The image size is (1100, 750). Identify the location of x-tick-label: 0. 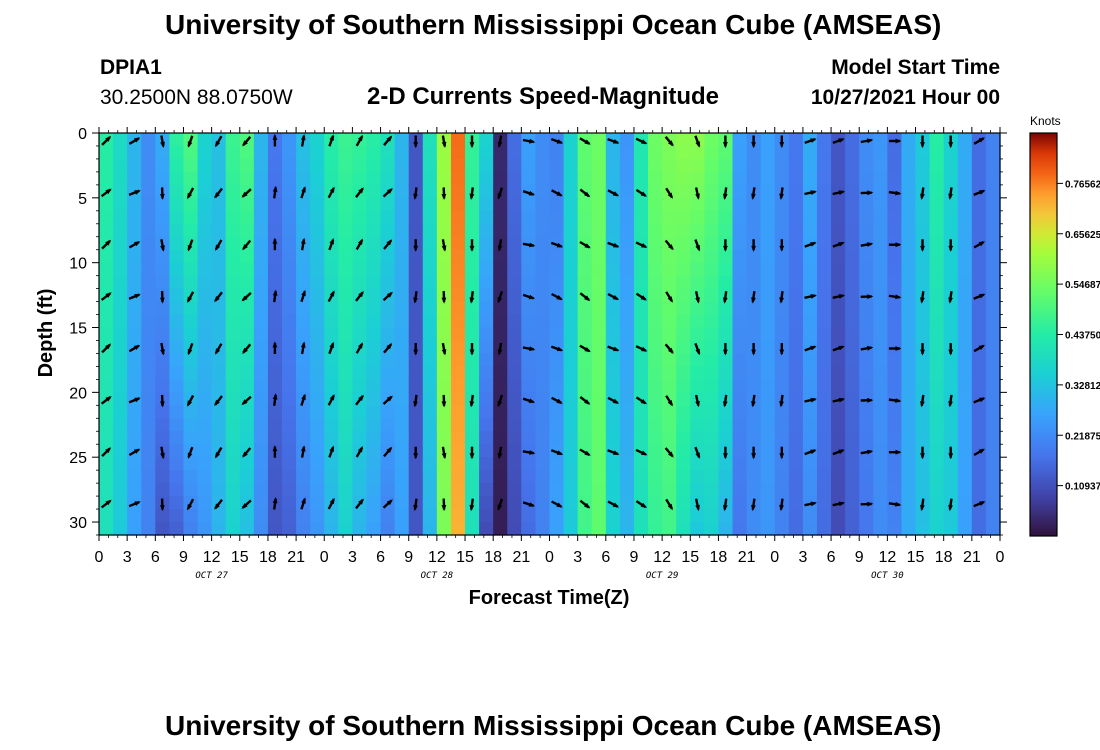
(549, 557).